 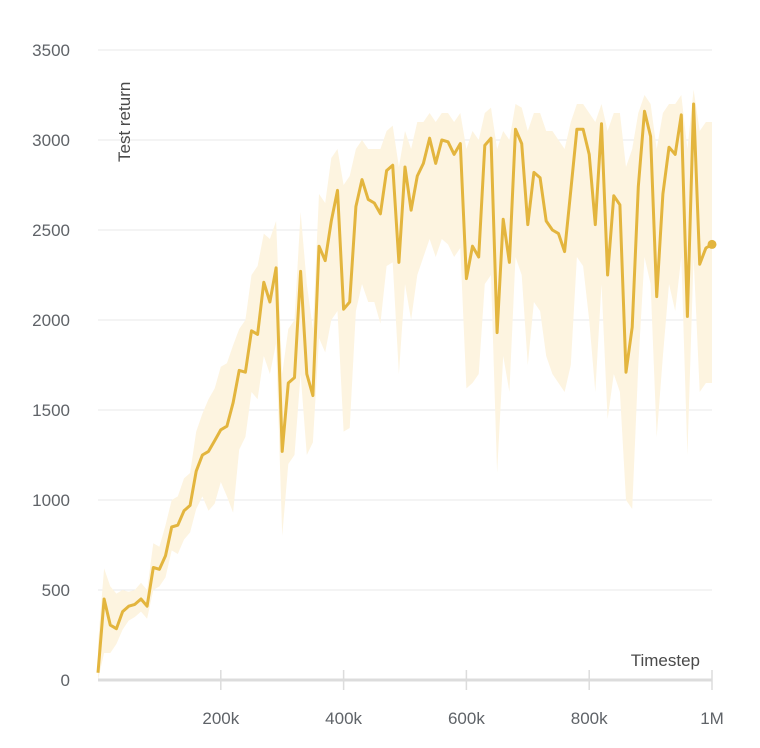 What do you see at coordinates (220, 718) in the screenshot?
I see `x-tick-label: 200k` at bounding box center [220, 718].